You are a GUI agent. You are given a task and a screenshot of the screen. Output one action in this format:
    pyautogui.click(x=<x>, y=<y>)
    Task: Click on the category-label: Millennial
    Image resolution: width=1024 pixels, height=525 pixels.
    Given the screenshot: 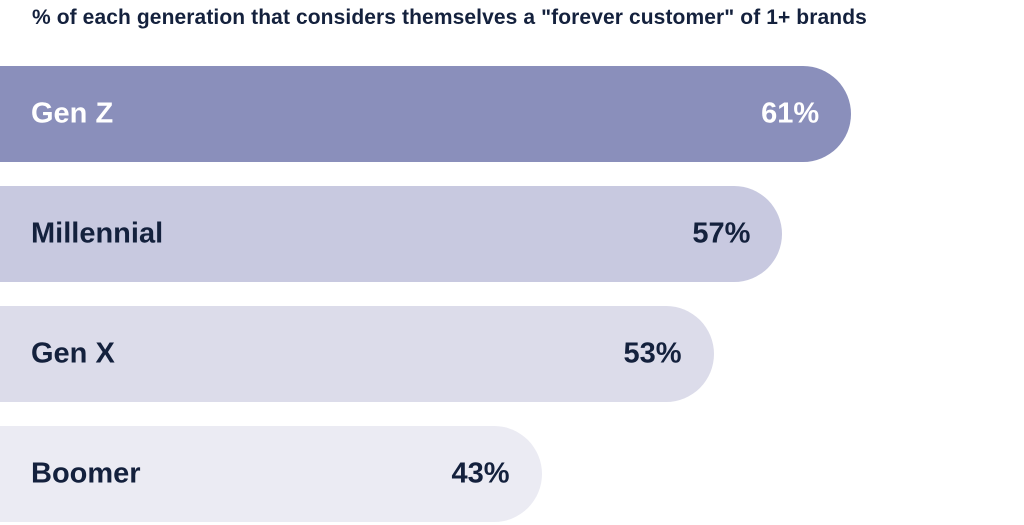 What is the action you would take?
    pyautogui.click(x=97, y=233)
    